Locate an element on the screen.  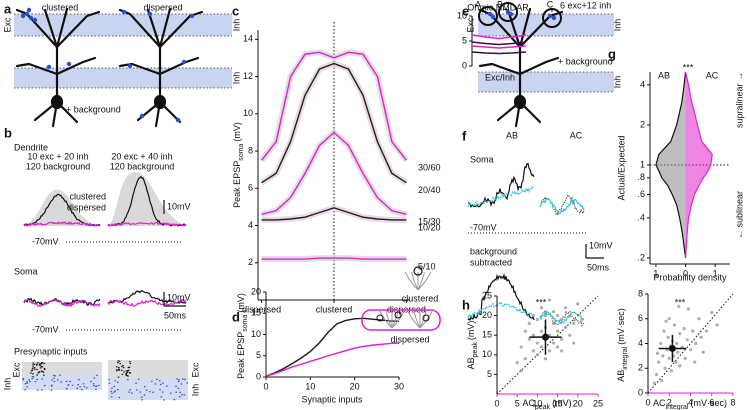
neuron is located at coordinates (161, 67).